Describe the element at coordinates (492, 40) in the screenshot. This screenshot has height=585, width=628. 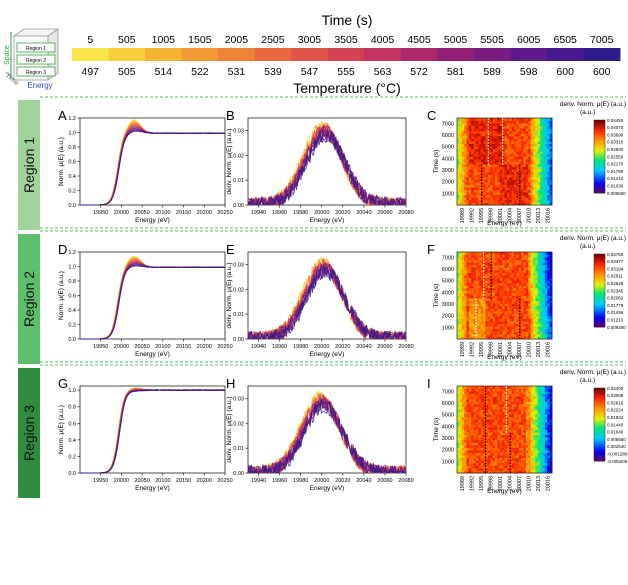
I see `time-label: 5505` at that location.